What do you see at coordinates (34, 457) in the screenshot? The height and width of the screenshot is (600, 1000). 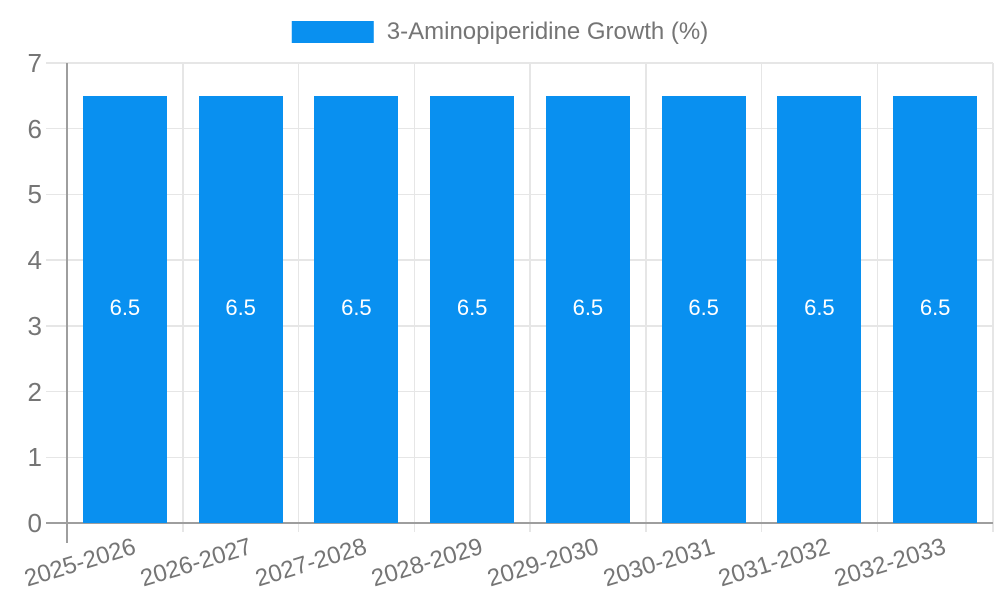 I see `y-axis-tick-label: 1` at bounding box center [34, 457].